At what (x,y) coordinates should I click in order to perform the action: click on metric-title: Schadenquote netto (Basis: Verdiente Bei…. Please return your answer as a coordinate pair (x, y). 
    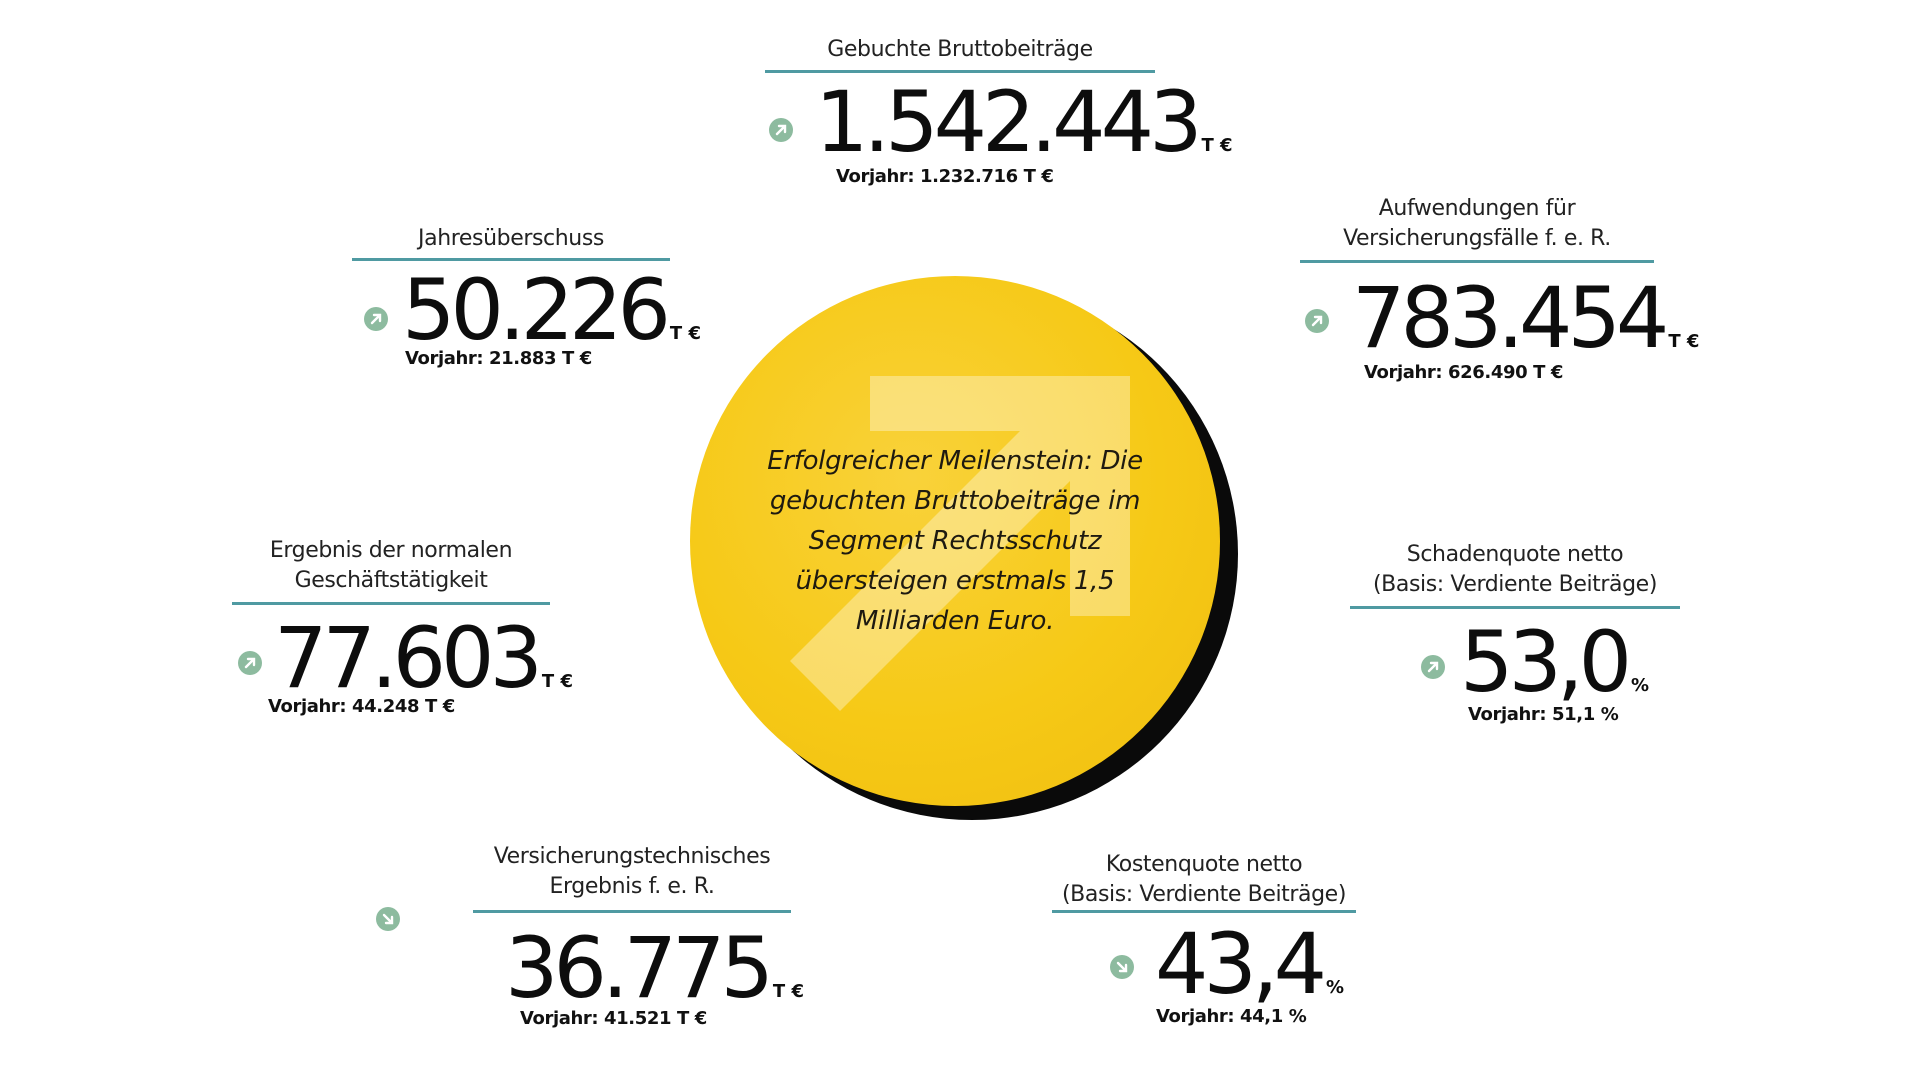
    Looking at the image, I should click on (1515, 569).